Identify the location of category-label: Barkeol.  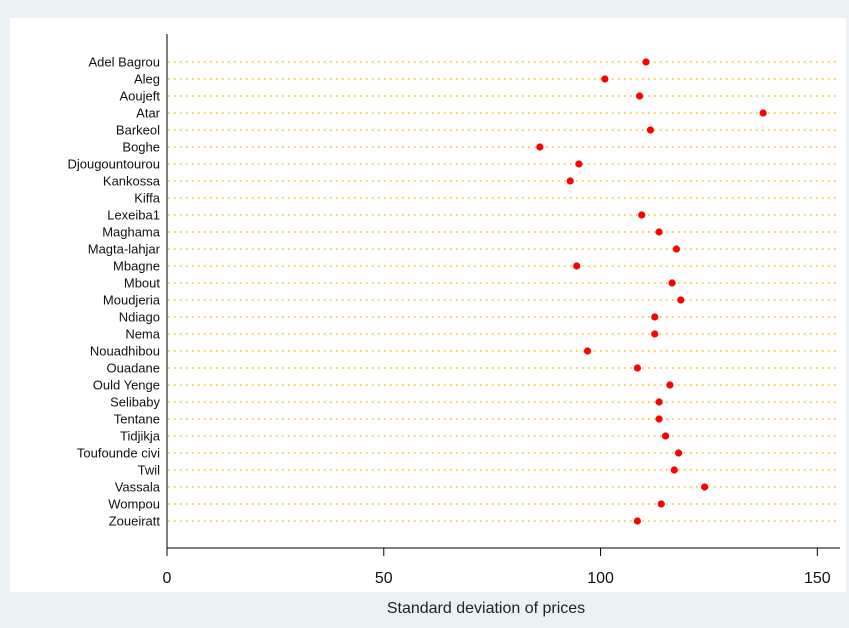
(138, 130).